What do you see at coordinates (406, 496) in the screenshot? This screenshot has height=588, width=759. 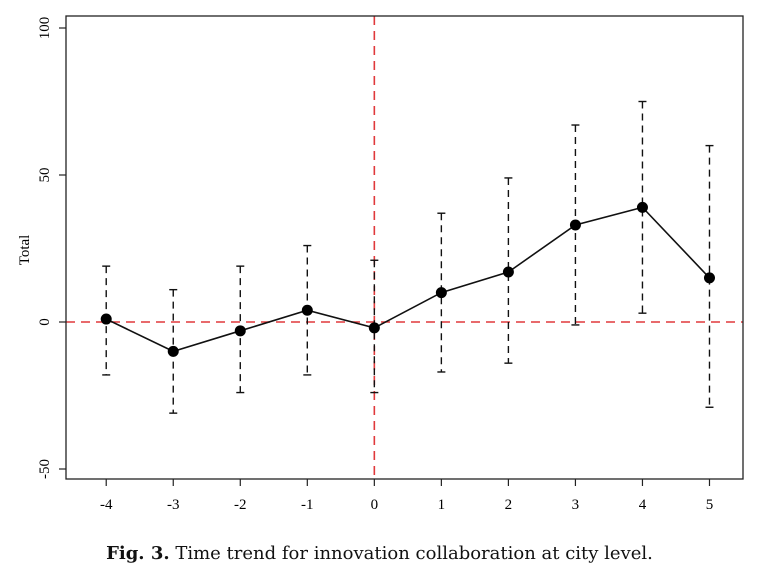 I see `x-axis: -4 -3 -2 -1 0 1 2 3 4 5` at bounding box center [406, 496].